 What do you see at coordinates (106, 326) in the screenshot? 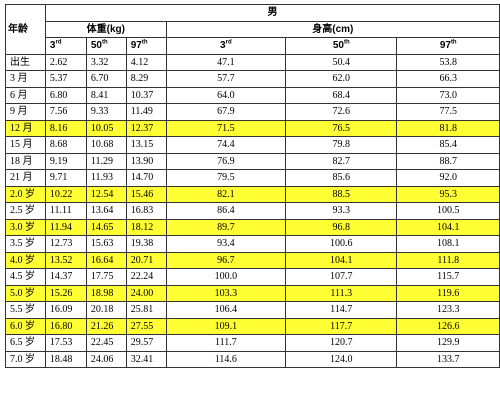
I see `value-cell-w50: 21.26` at bounding box center [106, 326].